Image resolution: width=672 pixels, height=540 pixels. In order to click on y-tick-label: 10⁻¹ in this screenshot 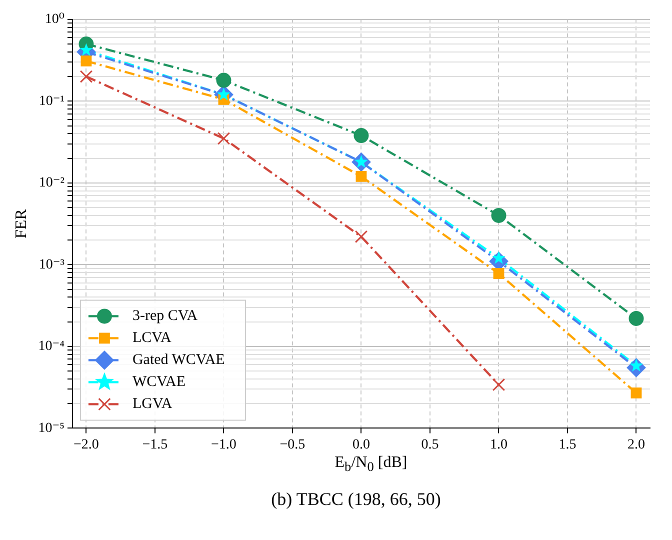, I will do `click(51, 101)`.